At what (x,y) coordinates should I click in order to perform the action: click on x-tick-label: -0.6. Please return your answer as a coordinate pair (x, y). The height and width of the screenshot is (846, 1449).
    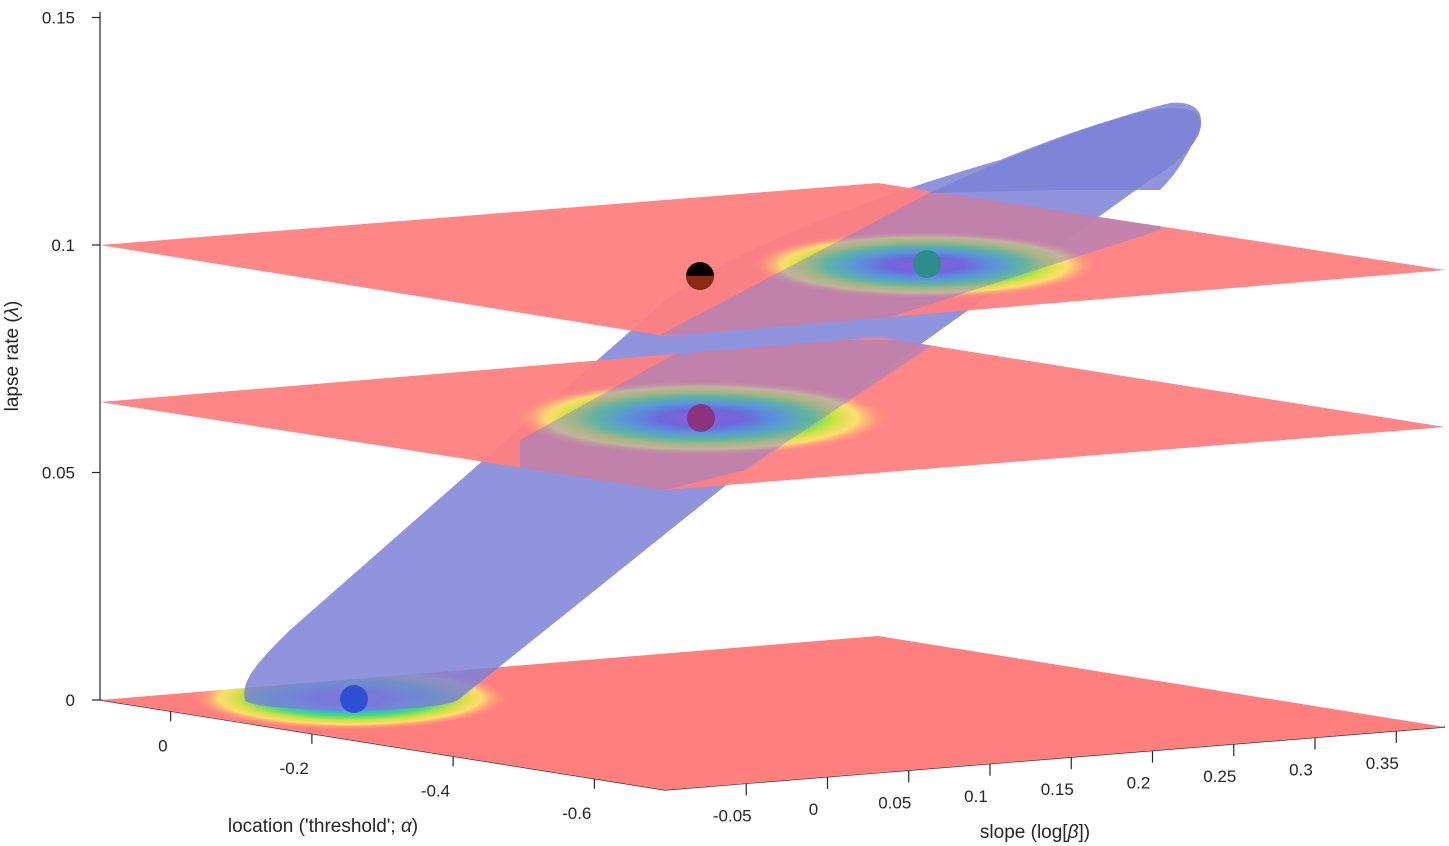
    Looking at the image, I should click on (576, 813).